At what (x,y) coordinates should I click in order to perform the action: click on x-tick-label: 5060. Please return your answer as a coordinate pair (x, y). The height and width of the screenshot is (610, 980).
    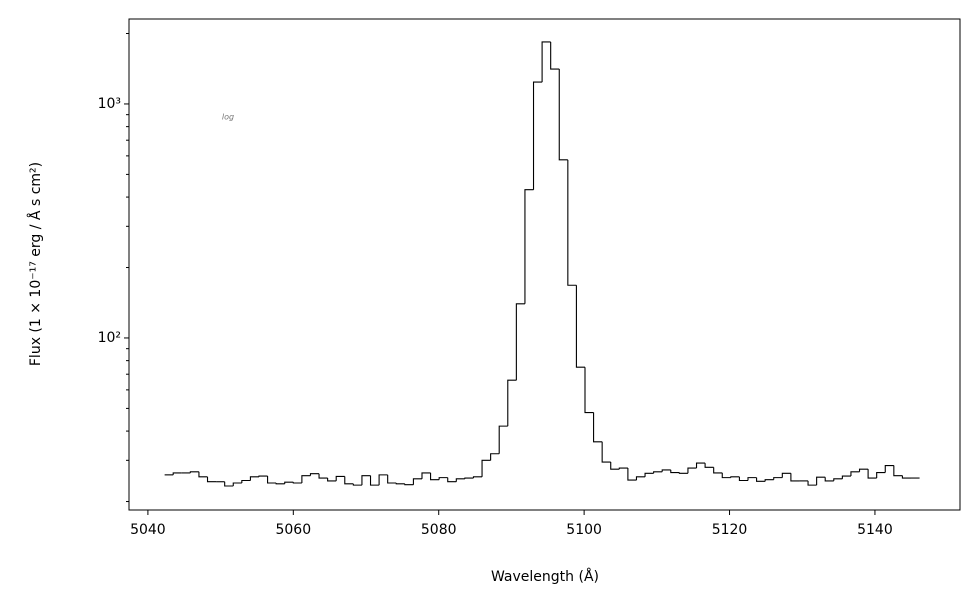
    Looking at the image, I should click on (293, 530).